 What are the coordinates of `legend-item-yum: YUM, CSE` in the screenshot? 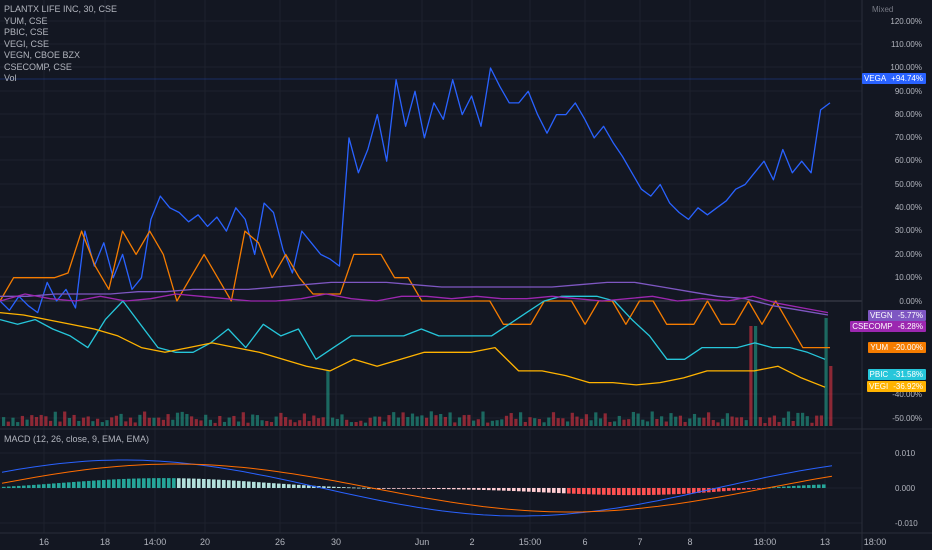 It's located at (26, 20).